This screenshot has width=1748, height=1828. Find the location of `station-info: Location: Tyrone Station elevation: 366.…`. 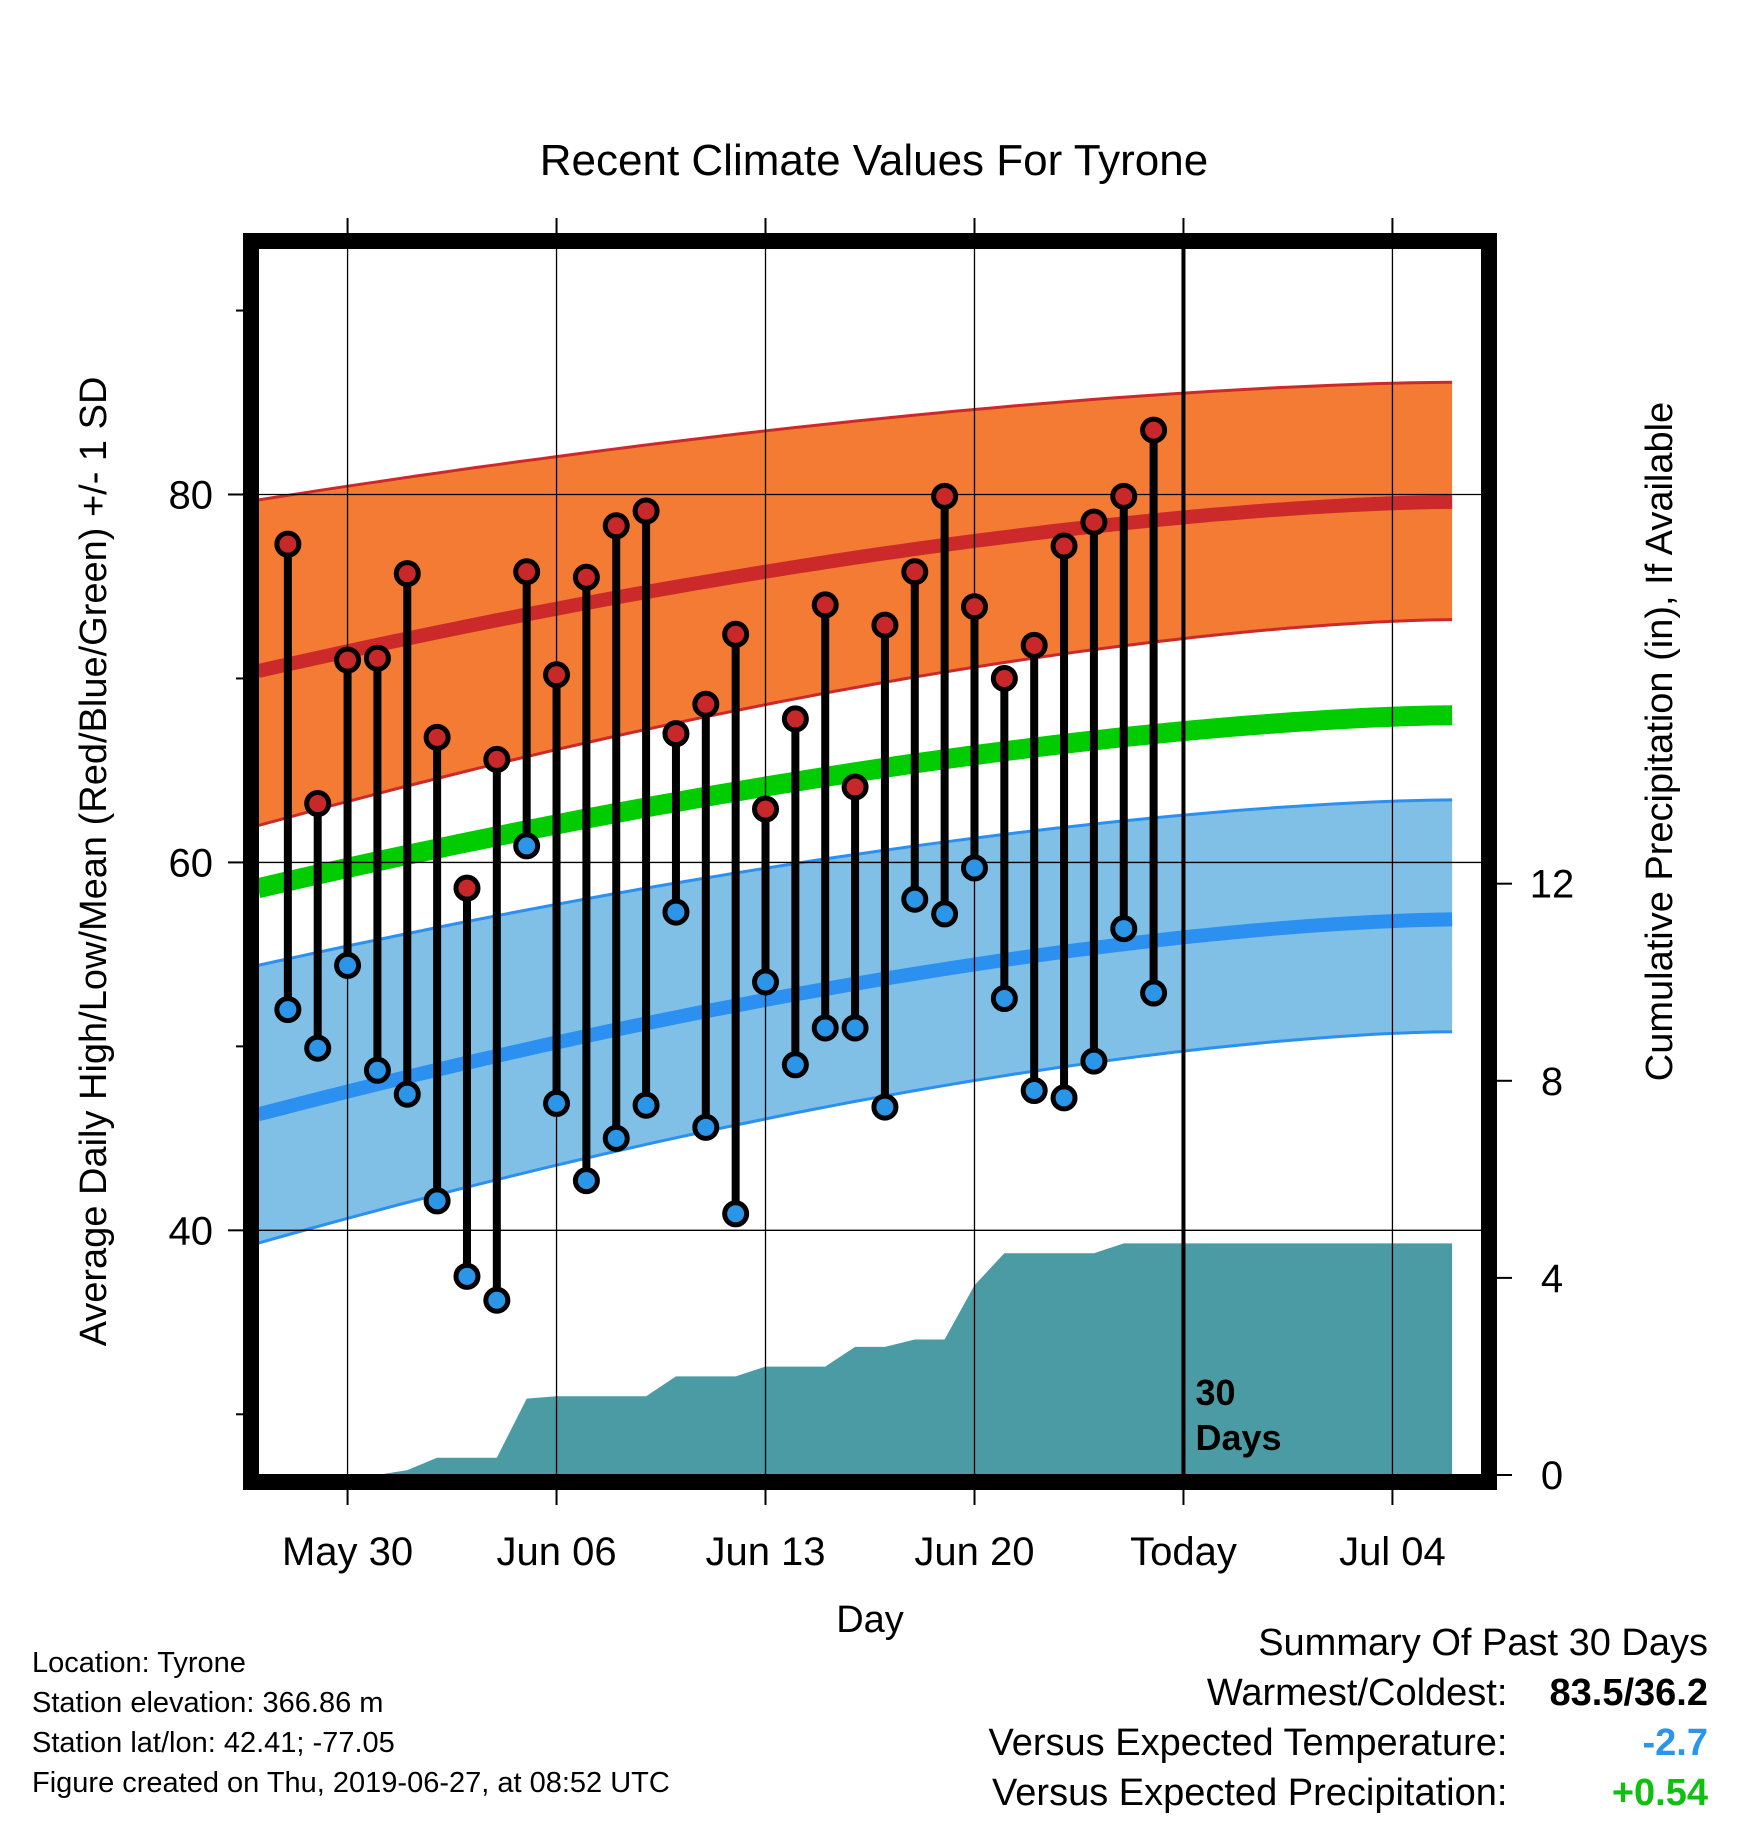

station-info: Location: Tyrone Station elevation: 366.… is located at coordinates (351, 1723).